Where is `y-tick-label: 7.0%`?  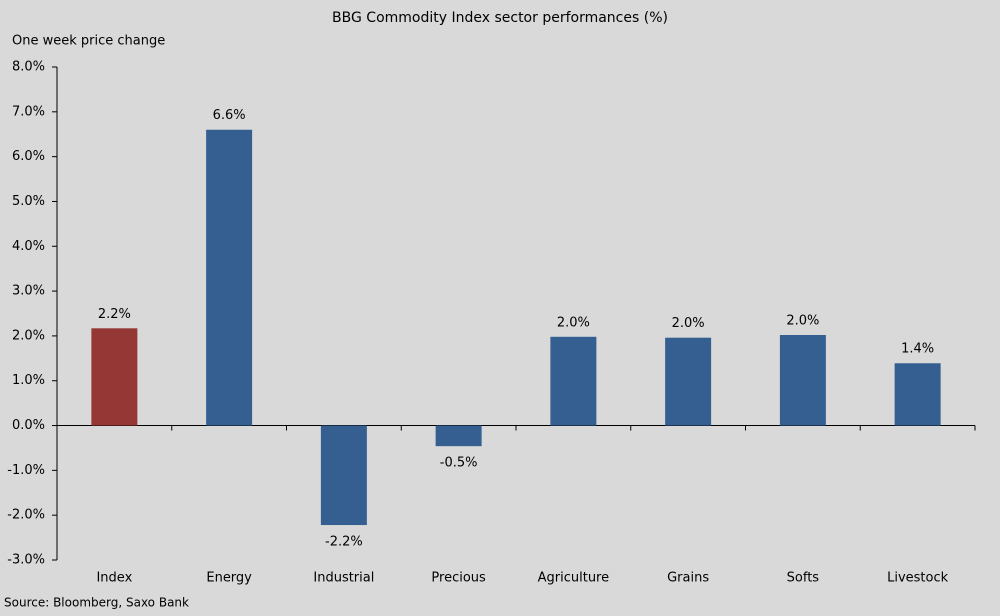
y-tick-label: 7.0% is located at coordinates (28, 111).